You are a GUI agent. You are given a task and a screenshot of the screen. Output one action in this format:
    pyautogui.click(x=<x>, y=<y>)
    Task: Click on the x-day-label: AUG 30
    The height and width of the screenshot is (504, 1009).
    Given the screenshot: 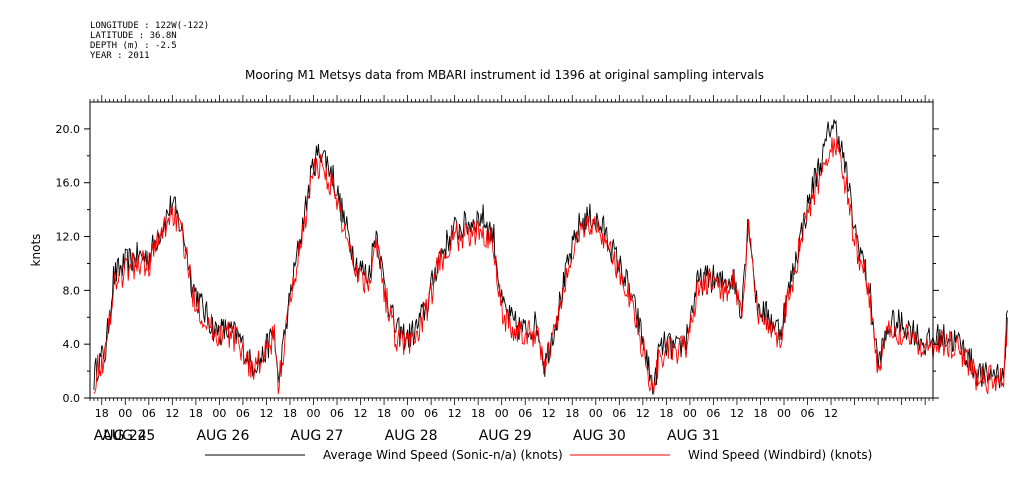 What is the action you would take?
    pyautogui.click(x=599, y=436)
    